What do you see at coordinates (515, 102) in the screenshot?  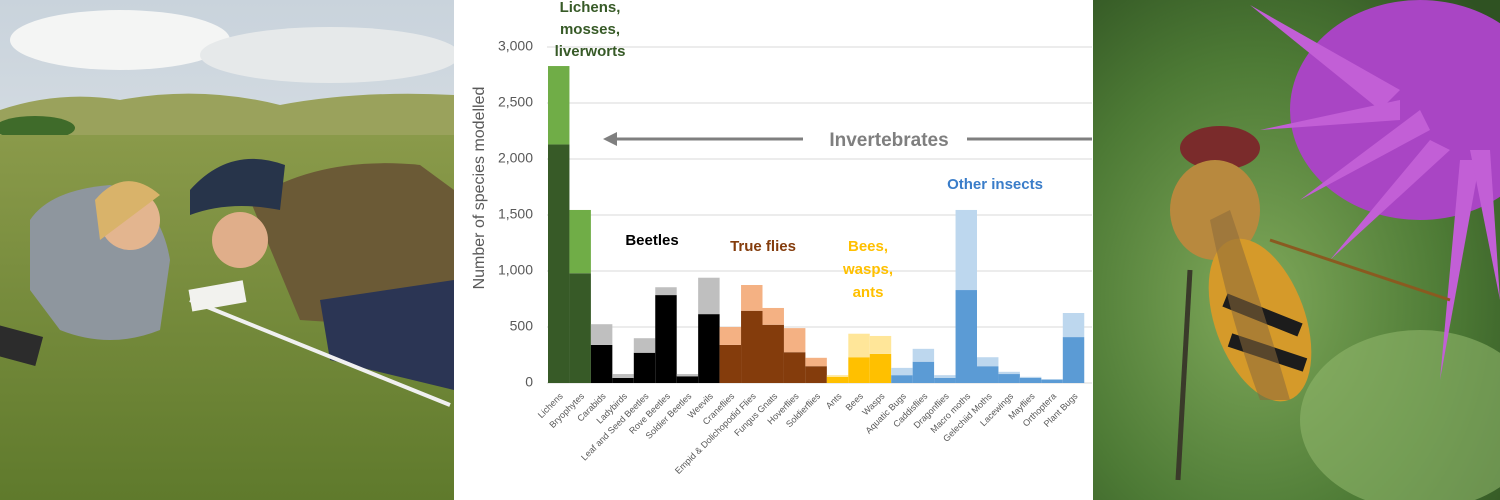 I see `y-tick-label: 2,500` at bounding box center [515, 102].